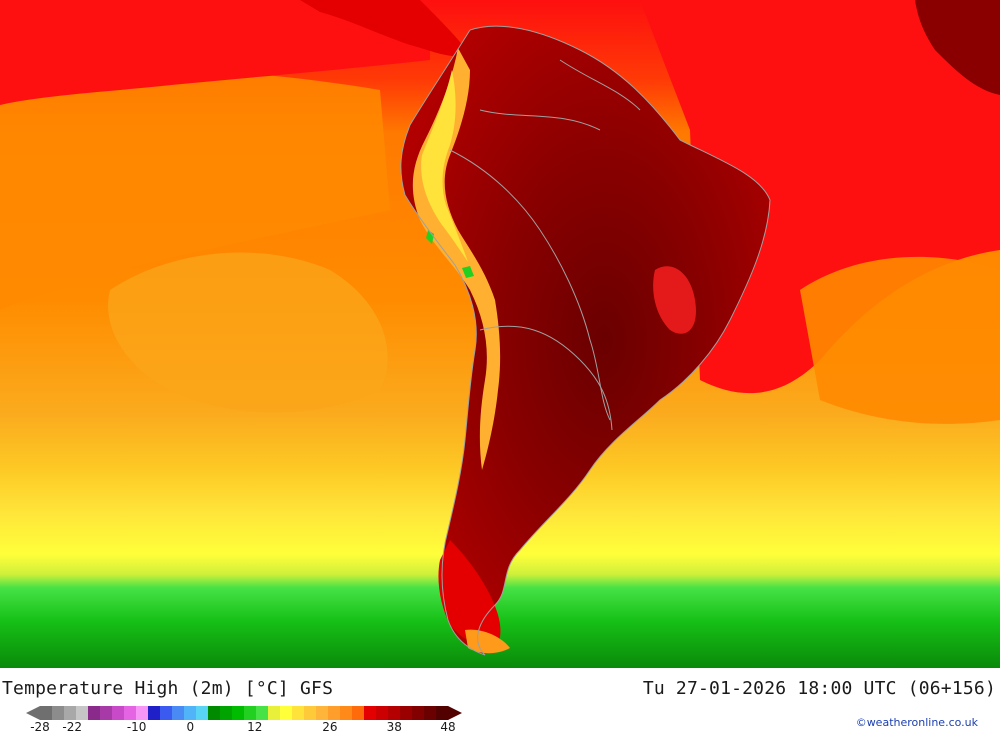 Image resolution: width=1000 pixels, height=734 pixels. What do you see at coordinates (248, 332) in the screenshot?
I see `pacific-cool-patch` at bounding box center [248, 332].